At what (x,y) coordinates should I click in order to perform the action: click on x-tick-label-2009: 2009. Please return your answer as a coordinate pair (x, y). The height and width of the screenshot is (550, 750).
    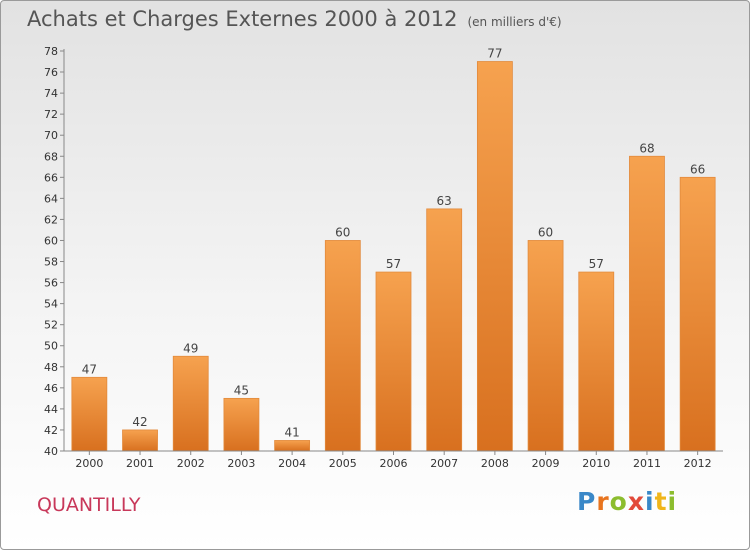
    Looking at the image, I should click on (546, 463).